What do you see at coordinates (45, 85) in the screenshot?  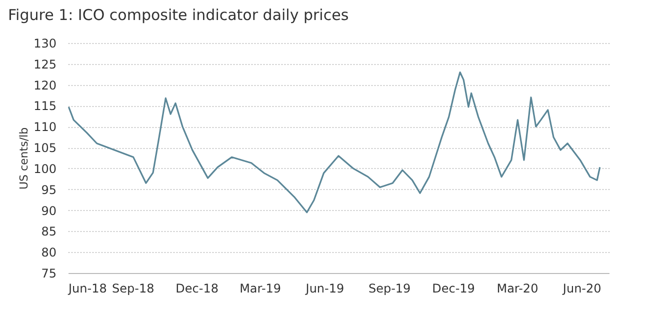 I see `y-tick-label: 120` at bounding box center [45, 85].